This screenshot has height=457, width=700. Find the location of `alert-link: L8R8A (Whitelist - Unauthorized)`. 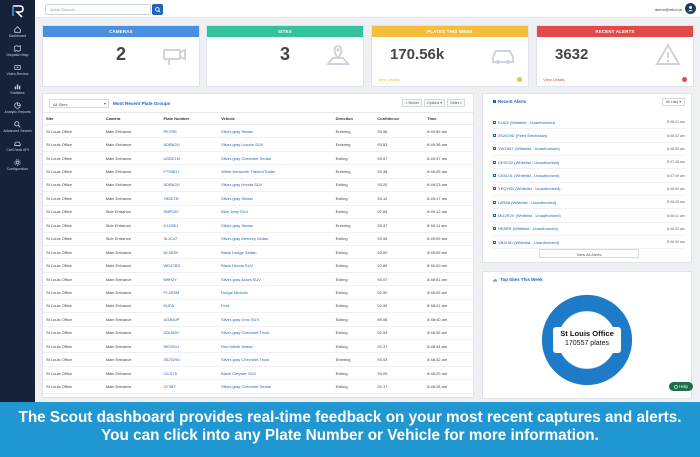

alert-link: L8R8A (Whitelist - Unauthorized) is located at coordinates (524, 202).